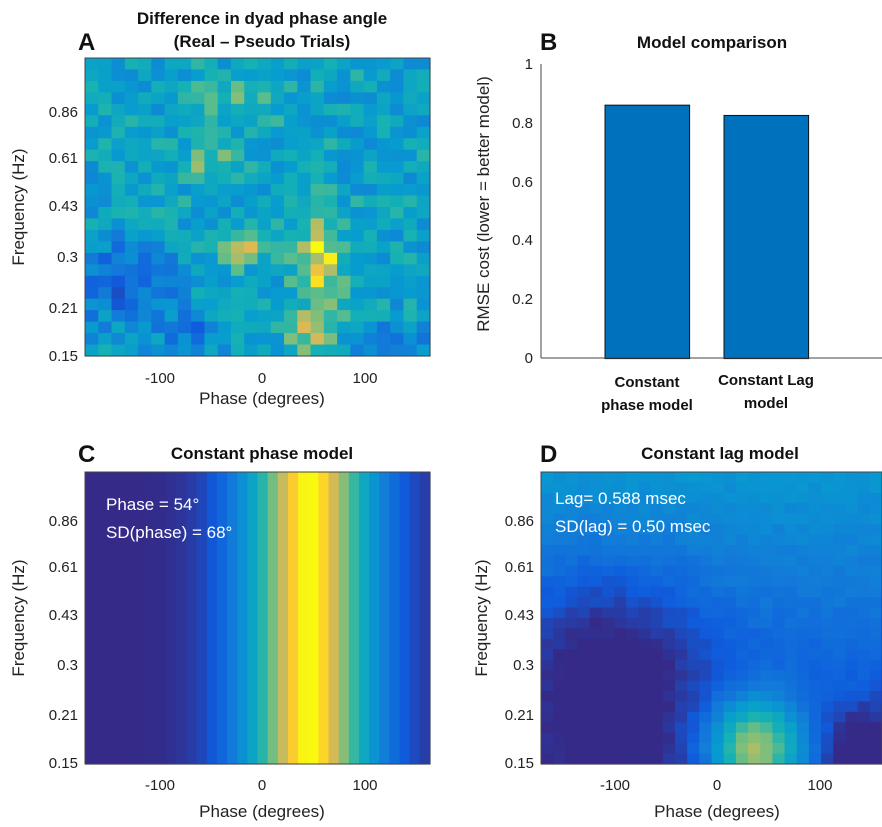 The image size is (882, 827). What do you see at coordinates (633, 526) in the screenshot?
I see `lag-sd-annotation: SD(lag) = 0.50 msec` at bounding box center [633, 526].